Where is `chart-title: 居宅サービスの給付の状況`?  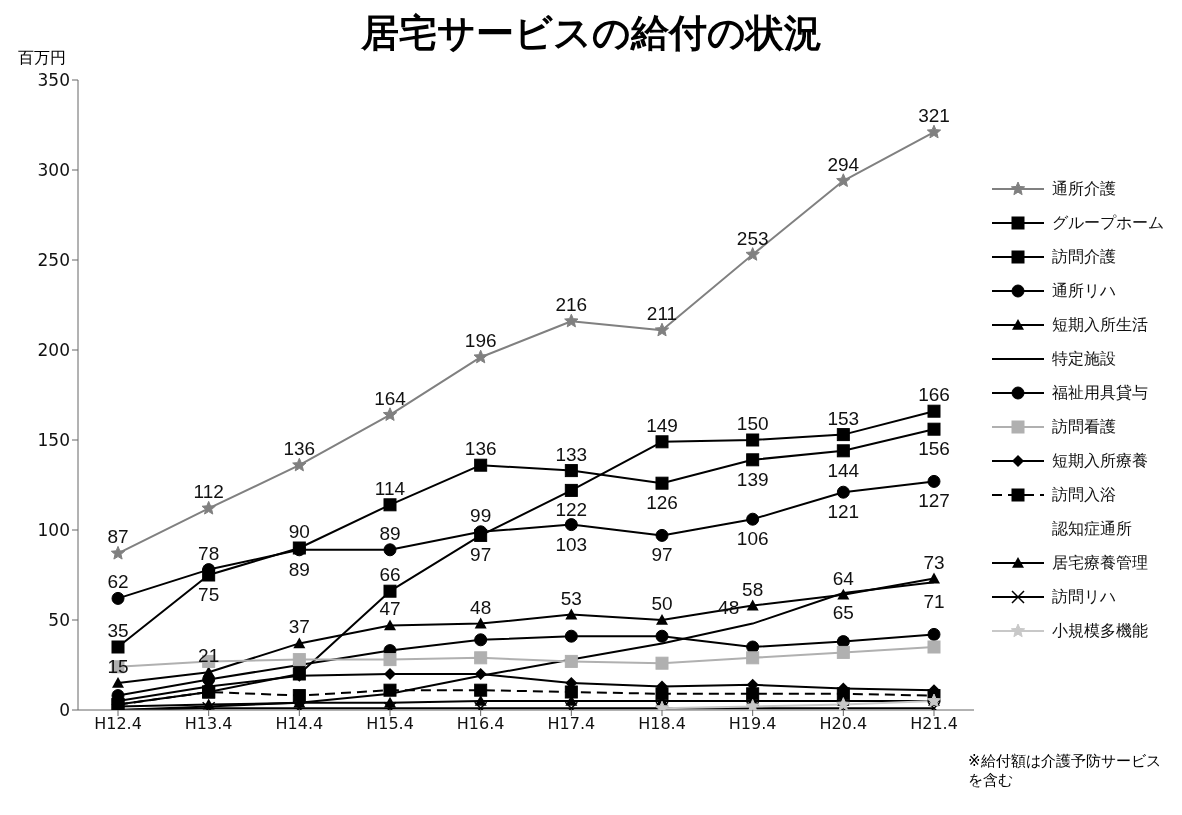 chart-title: 居宅サービスの給付の状況 is located at coordinates (591, 33).